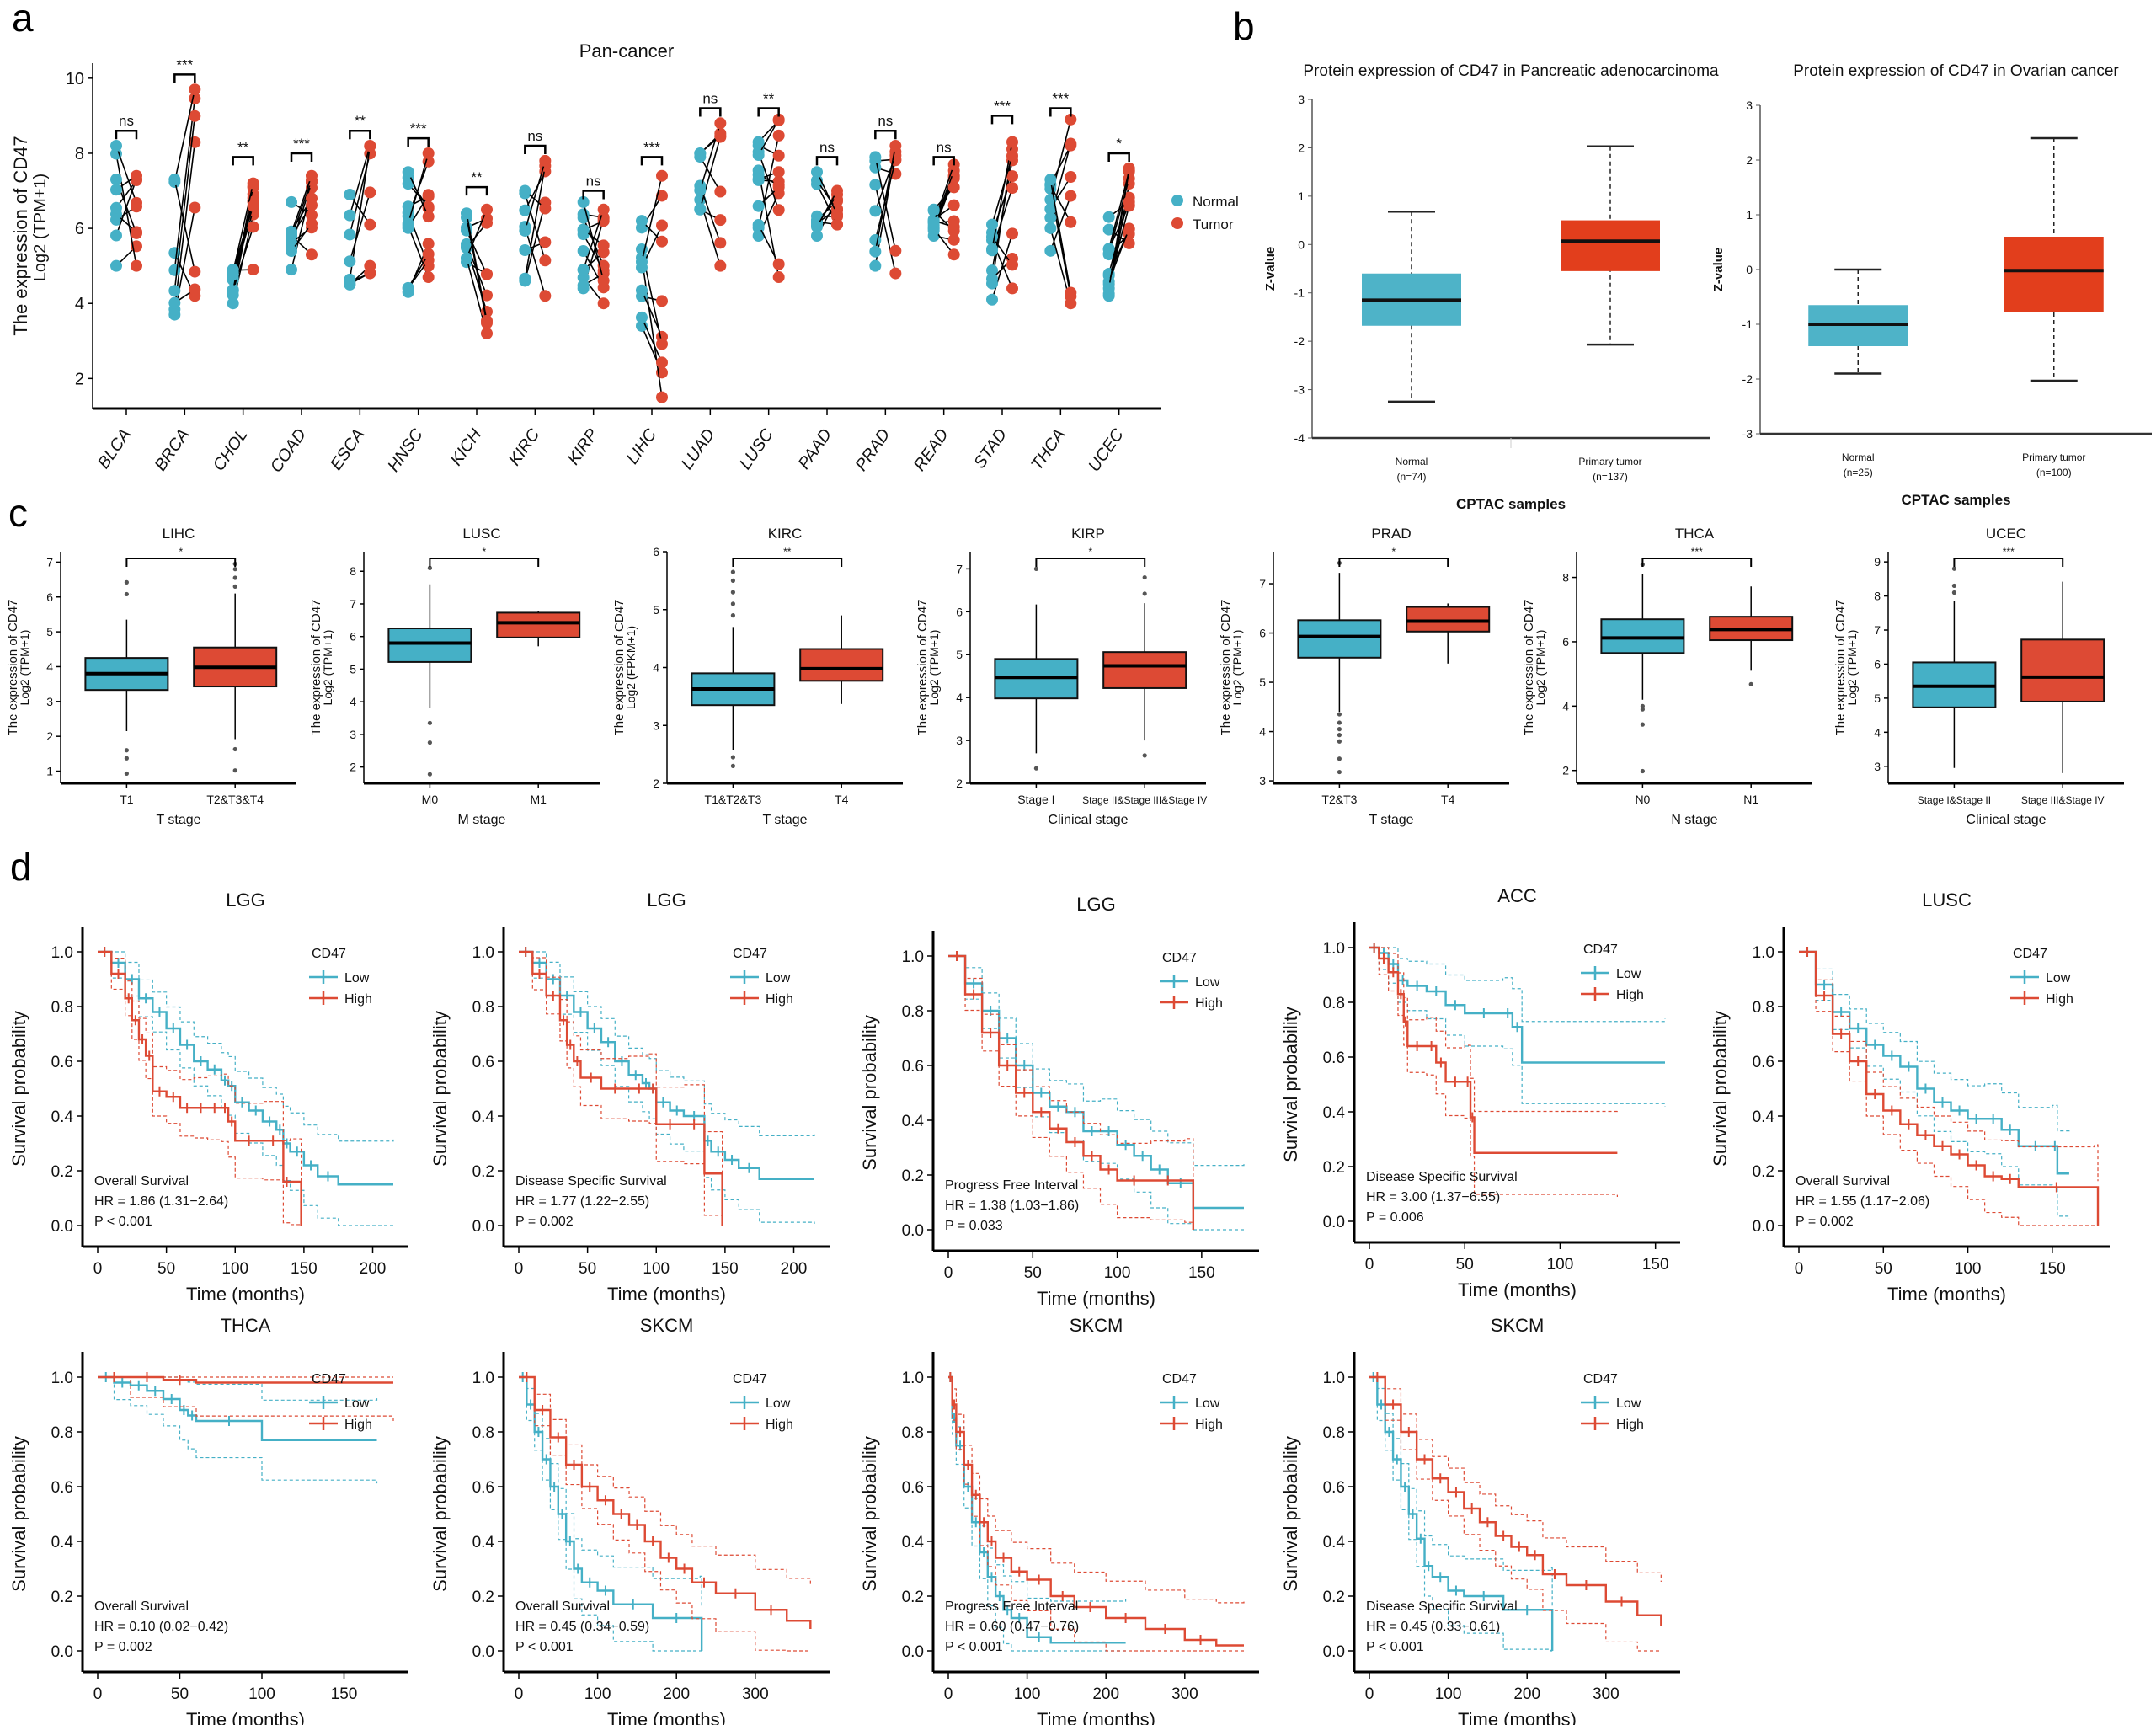 This screenshot has width=2156, height=1725. Describe the element at coordinates (1299, 390) in the screenshot. I see `y-tick-label: -3` at that location.